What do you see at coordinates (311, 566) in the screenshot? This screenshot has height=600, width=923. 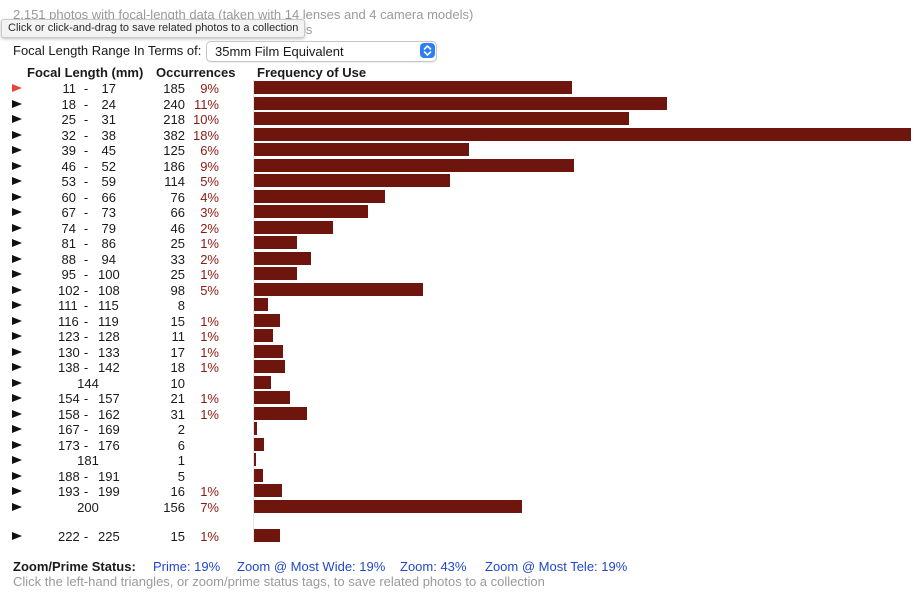 I see `zoom-most-wide-tag: Zoom @ Most Wide: 19%` at bounding box center [311, 566].